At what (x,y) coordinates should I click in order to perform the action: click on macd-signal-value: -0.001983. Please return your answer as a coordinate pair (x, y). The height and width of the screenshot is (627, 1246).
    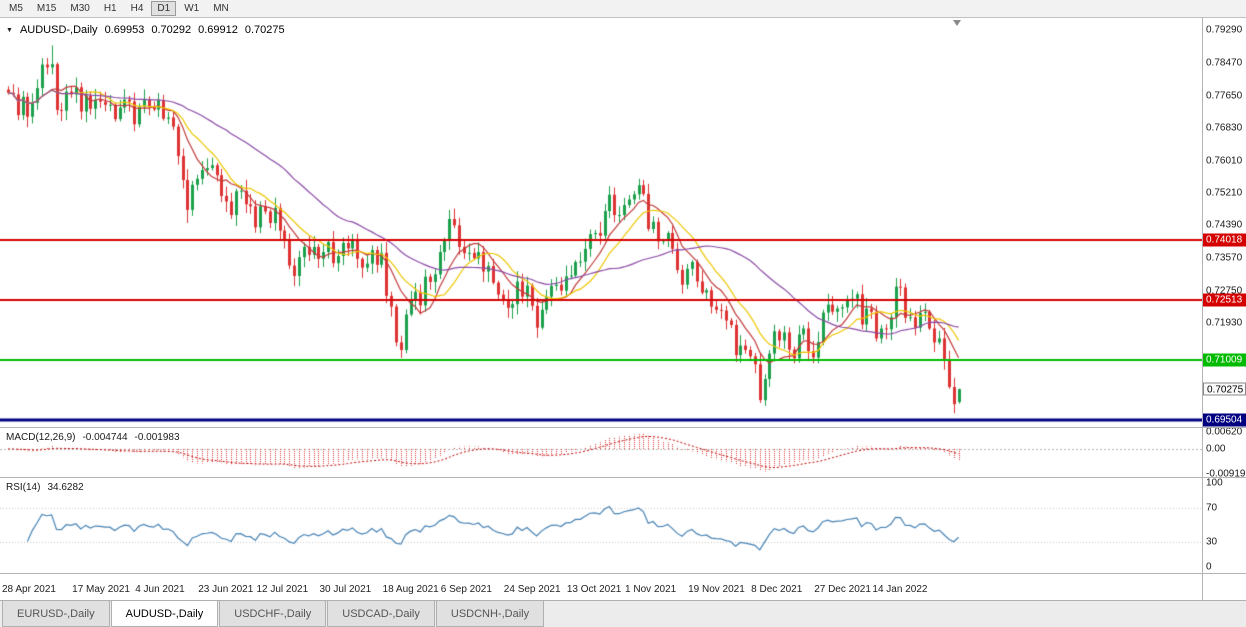
    Looking at the image, I should click on (157, 437).